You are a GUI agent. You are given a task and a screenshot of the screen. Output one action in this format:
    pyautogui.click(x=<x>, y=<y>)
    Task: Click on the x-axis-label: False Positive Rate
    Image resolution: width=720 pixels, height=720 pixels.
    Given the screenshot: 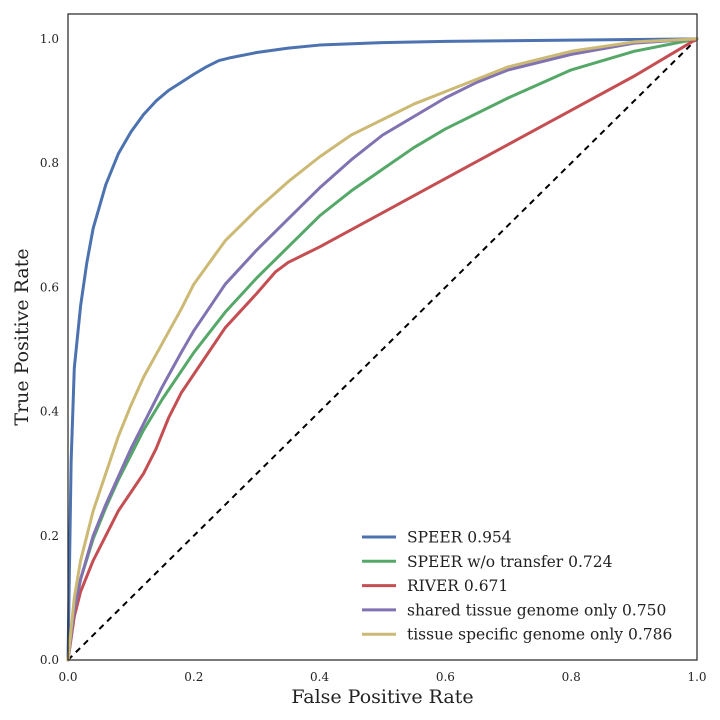 What is the action you would take?
    pyautogui.click(x=382, y=697)
    